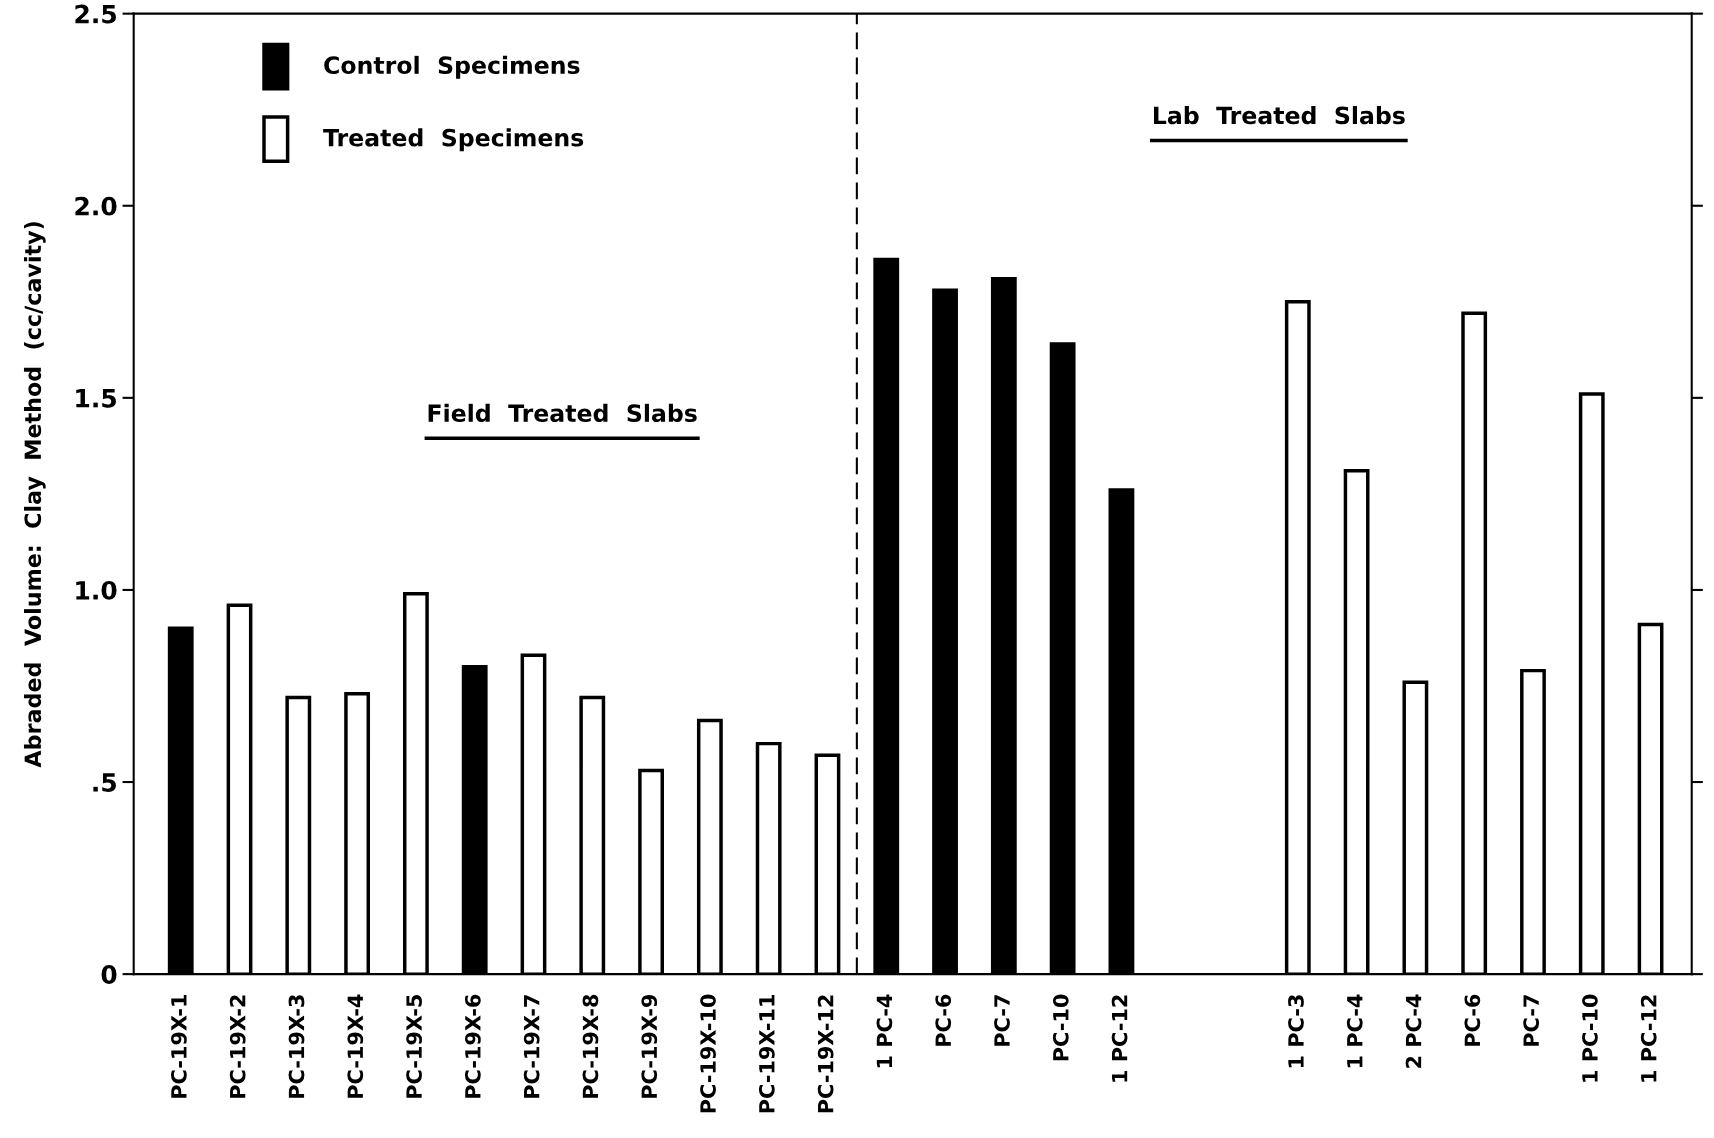 Image resolution: width=1714 pixels, height=1138 pixels. What do you see at coordinates (96, 398) in the screenshot?
I see `y-tick-label: 1.5` at bounding box center [96, 398].